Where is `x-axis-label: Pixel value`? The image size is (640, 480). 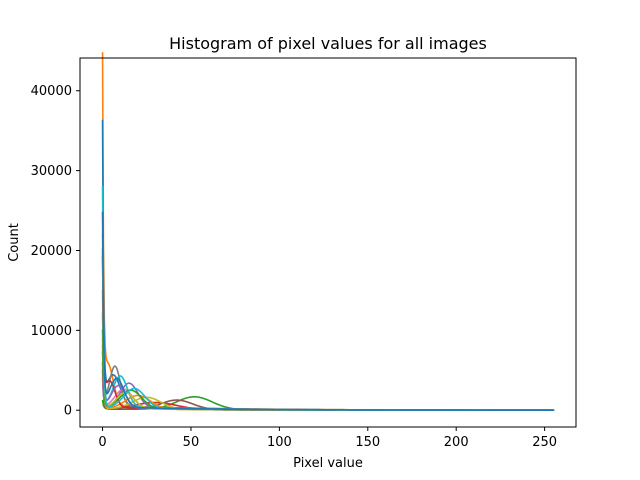 x-axis-label: Pixel value is located at coordinates (328, 463).